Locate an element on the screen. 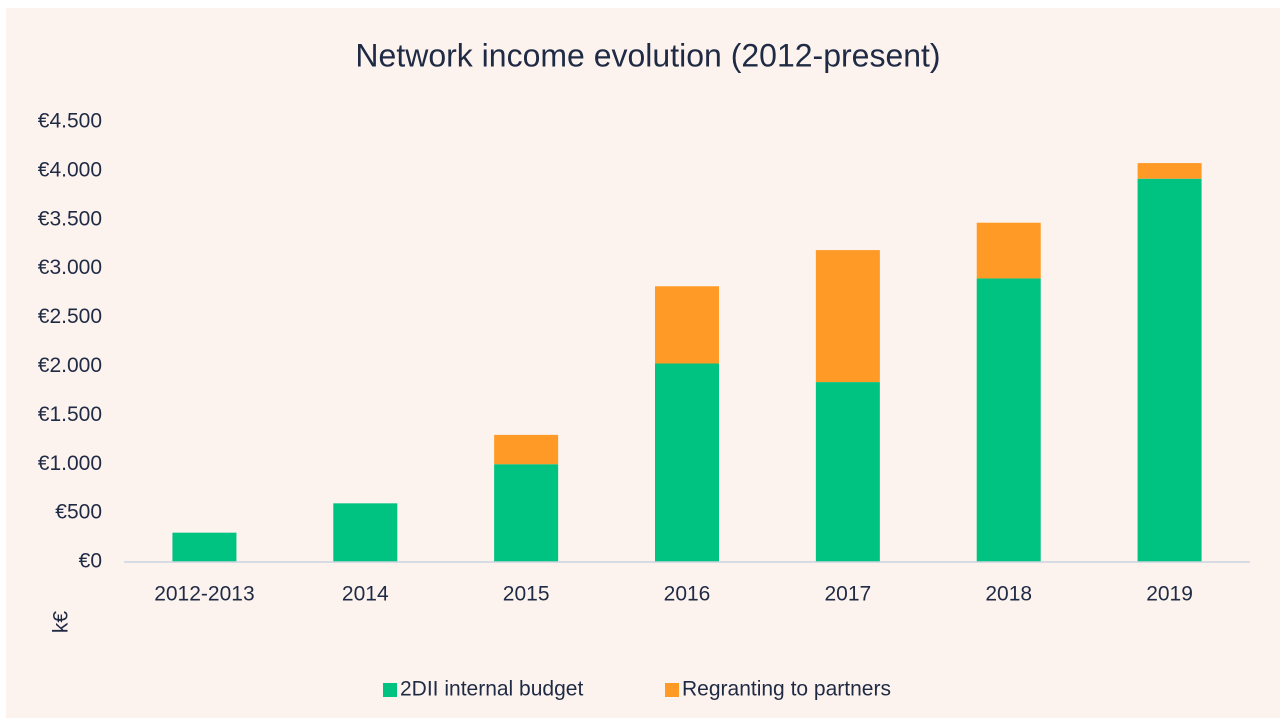 The image size is (1286, 720). y-tick-label: €1.000 is located at coordinates (70, 463).